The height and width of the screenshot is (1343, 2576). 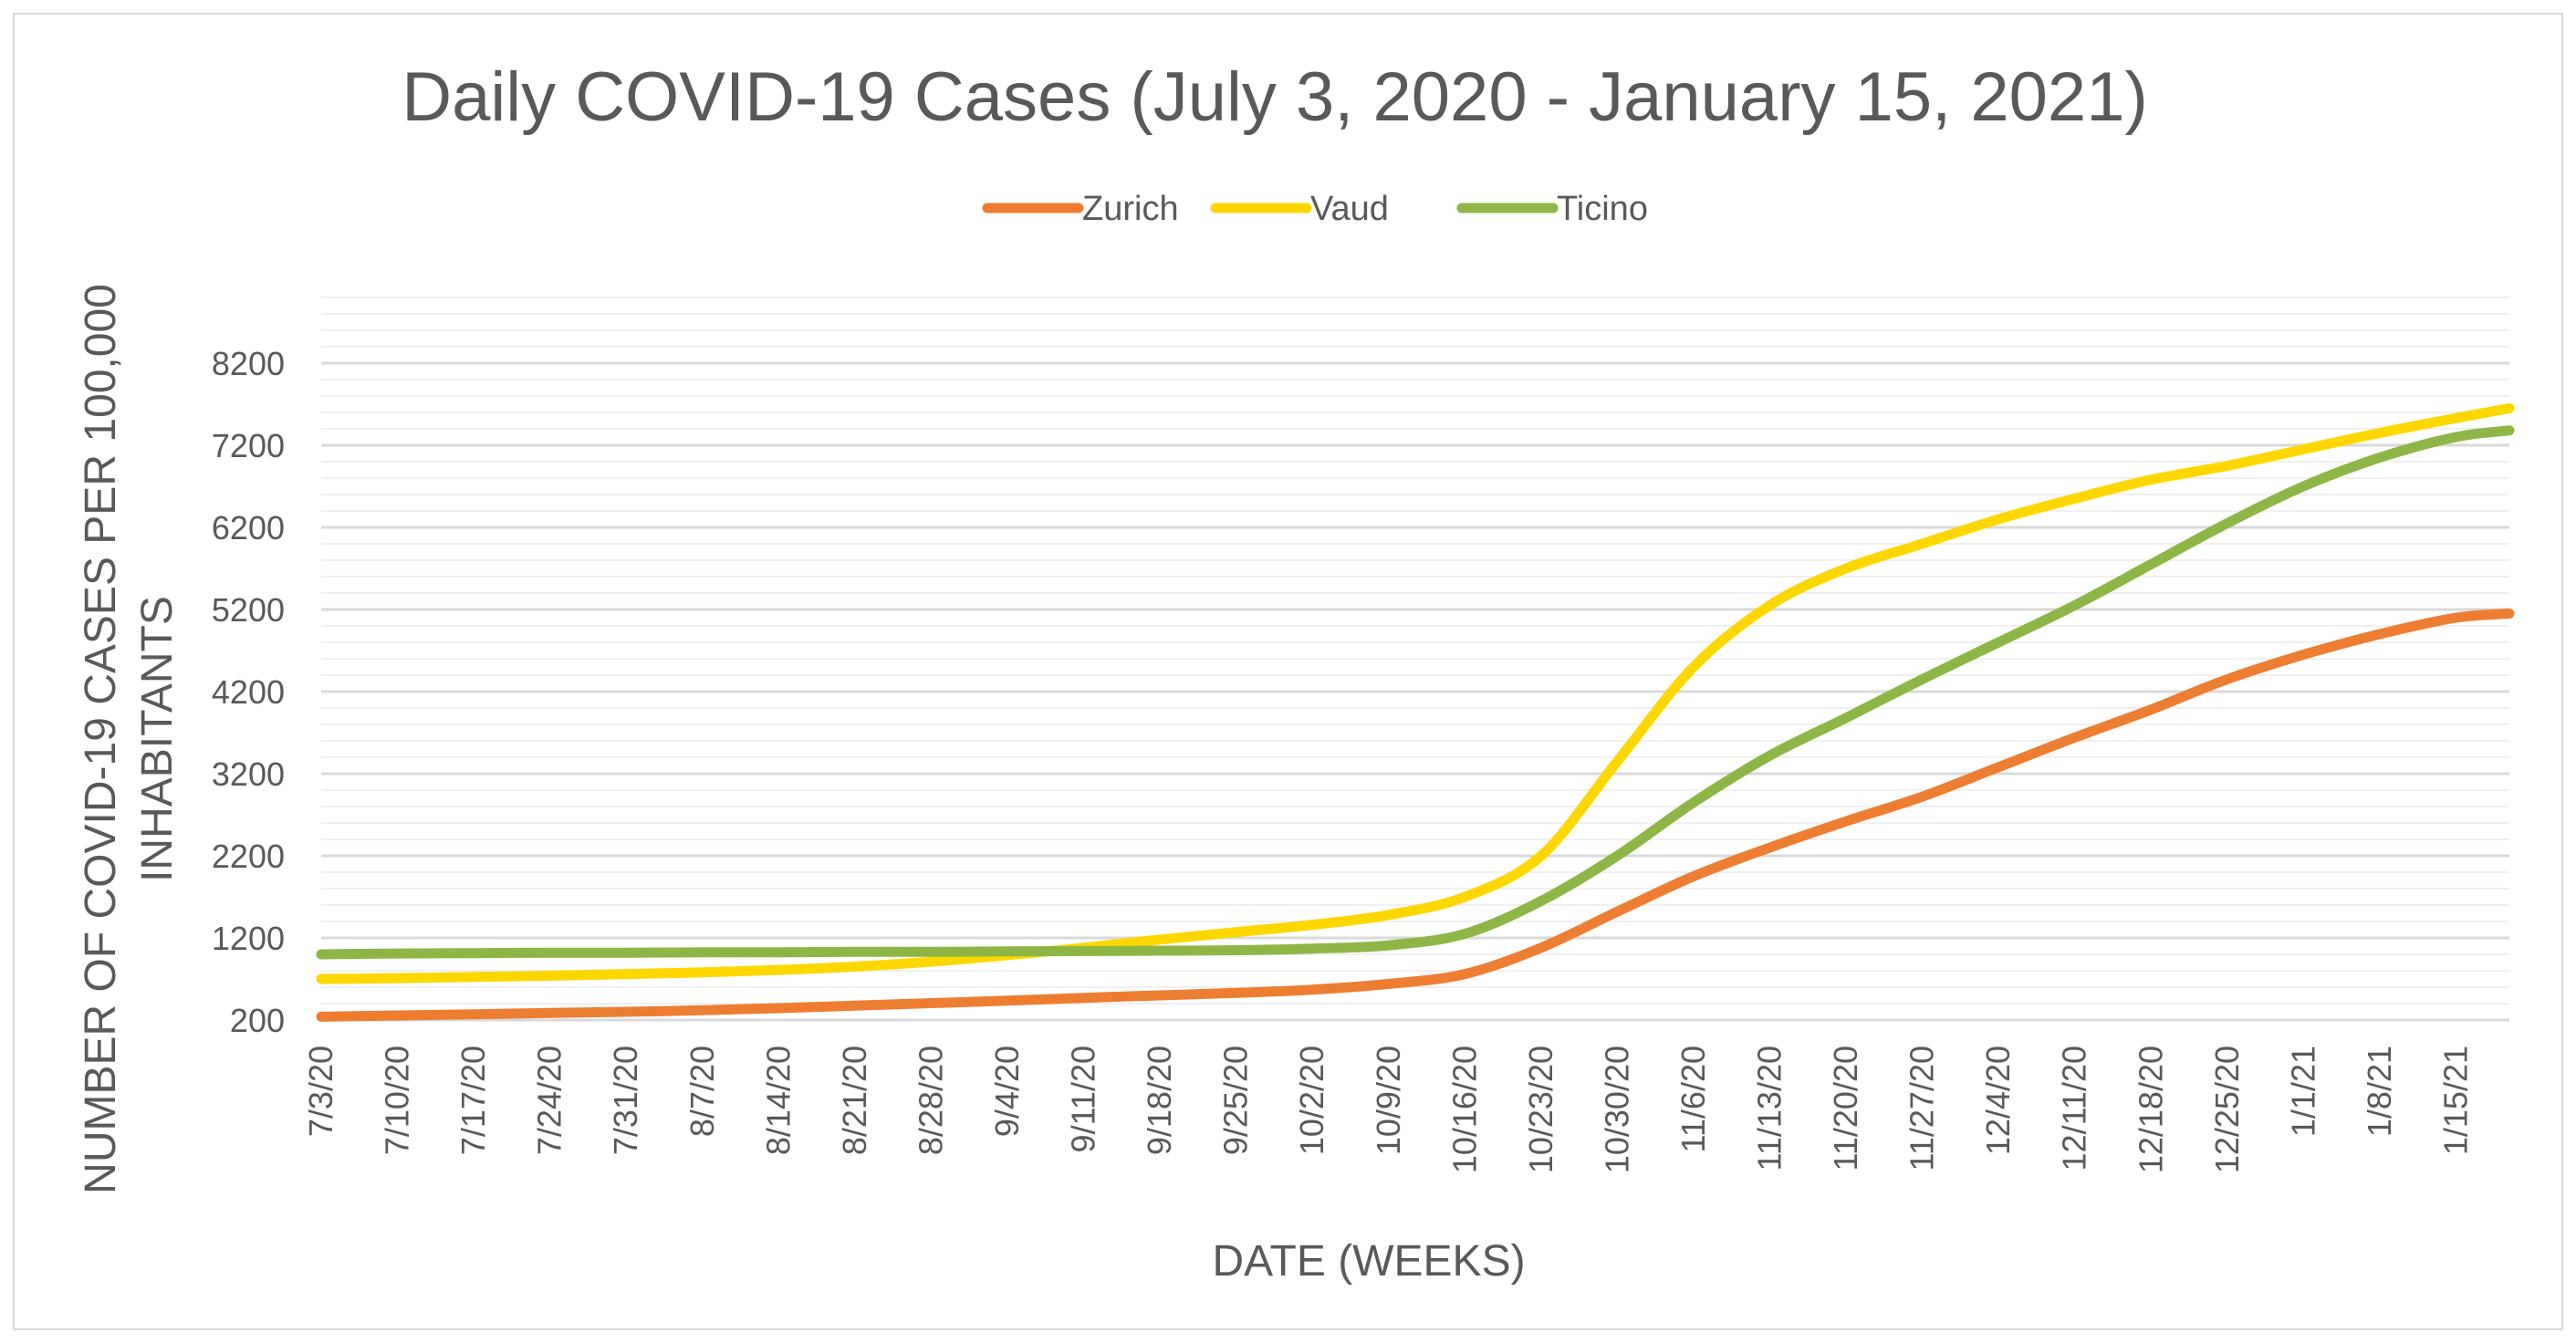 What do you see at coordinates (1770, 1108) in the screenshot?
I see `x-tick-label: 11/13/20` at bounding box center [1770, 1108].